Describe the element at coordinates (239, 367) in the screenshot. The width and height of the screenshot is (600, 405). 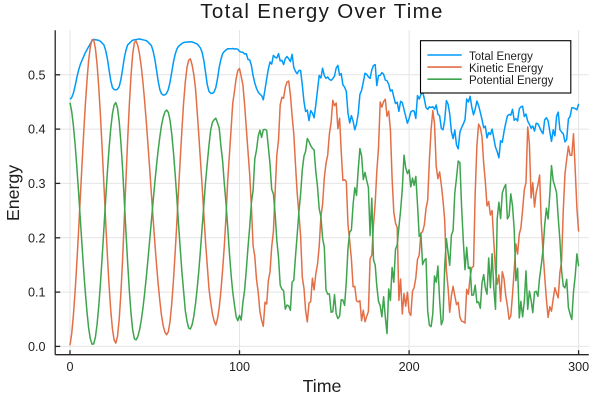
I see `svg-text: 100` at that location.